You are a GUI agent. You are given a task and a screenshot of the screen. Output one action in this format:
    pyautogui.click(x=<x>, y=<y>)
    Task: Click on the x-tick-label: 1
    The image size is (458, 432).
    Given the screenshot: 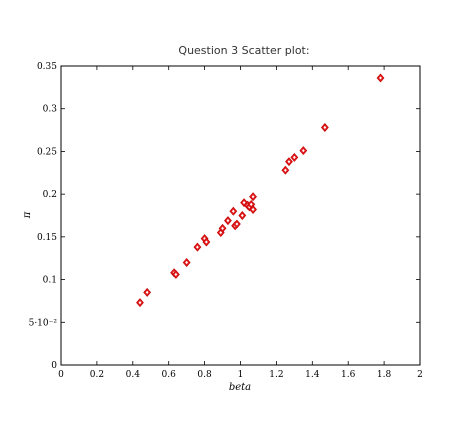 What is the action you would take?
    pyautogui.click(x=241, y=375)
    